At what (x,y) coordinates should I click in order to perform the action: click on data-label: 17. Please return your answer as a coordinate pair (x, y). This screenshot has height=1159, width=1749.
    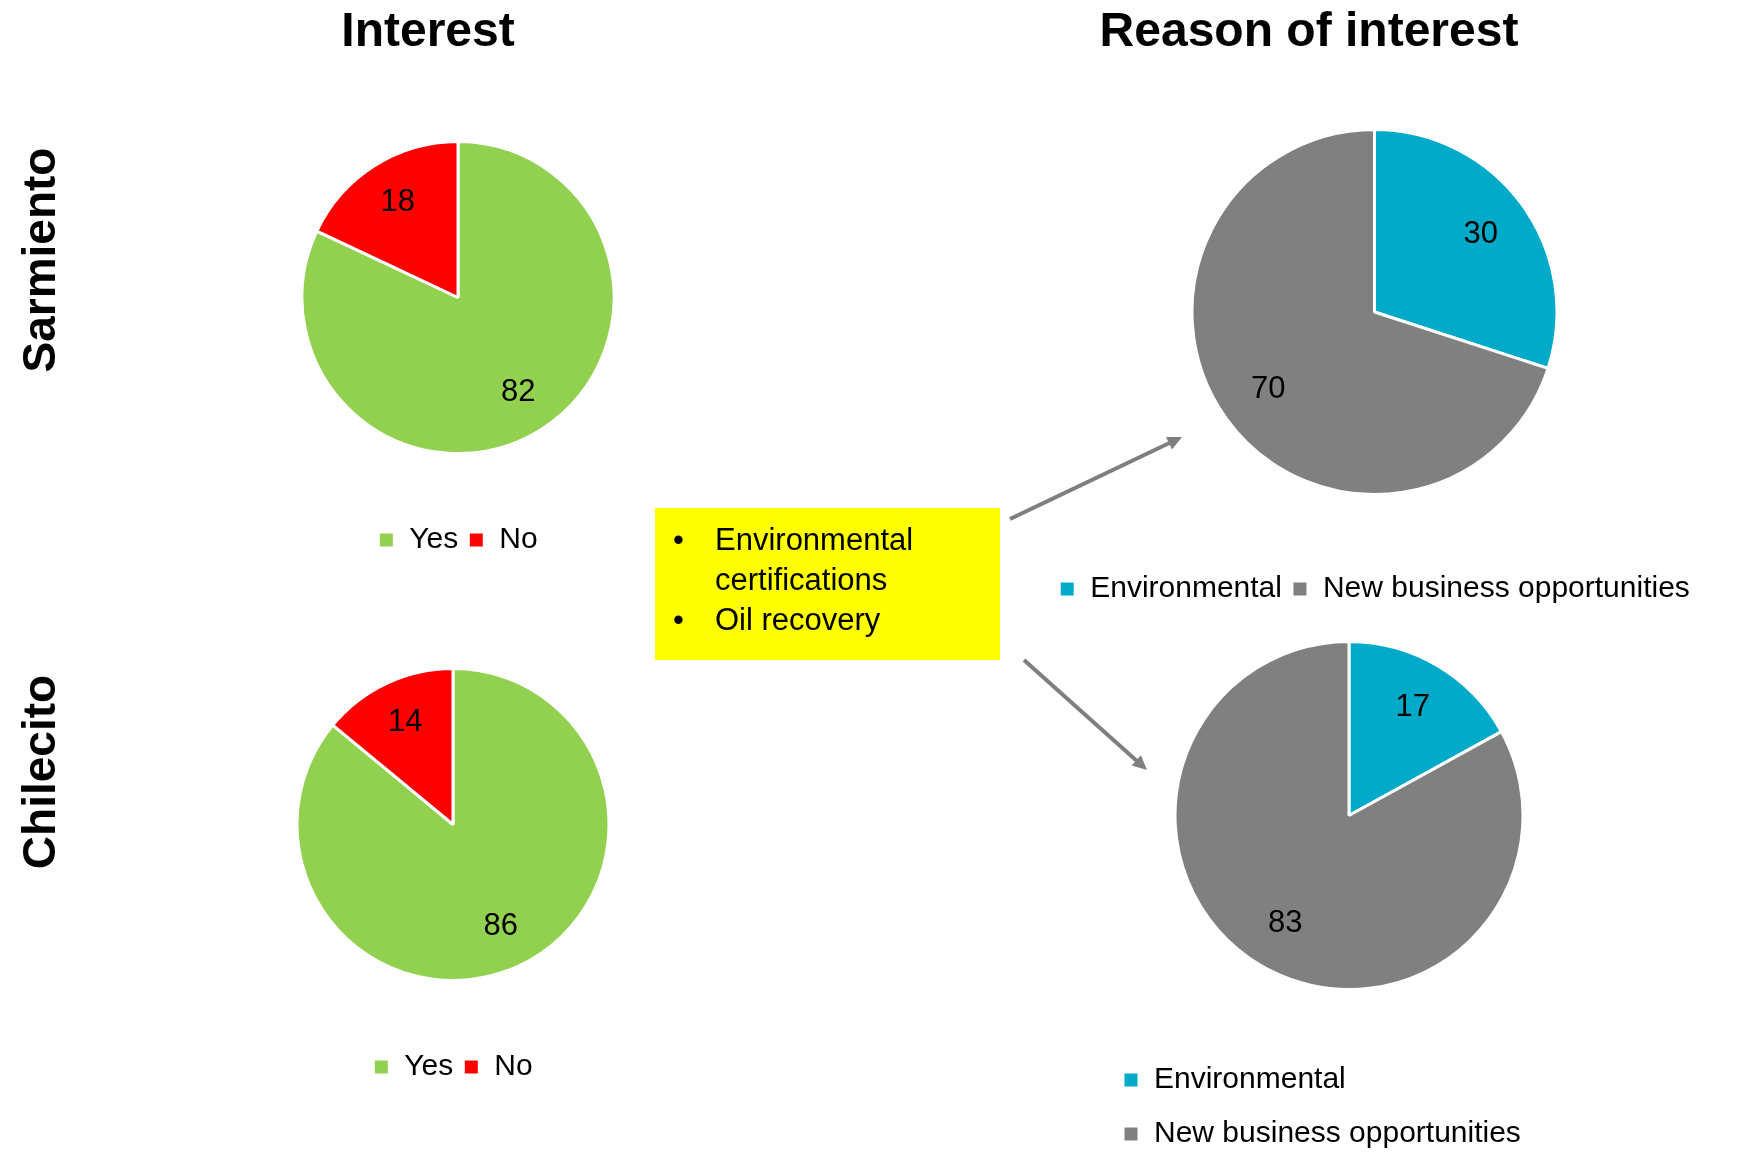
    Looking at the image, I should click on (1413, 706).